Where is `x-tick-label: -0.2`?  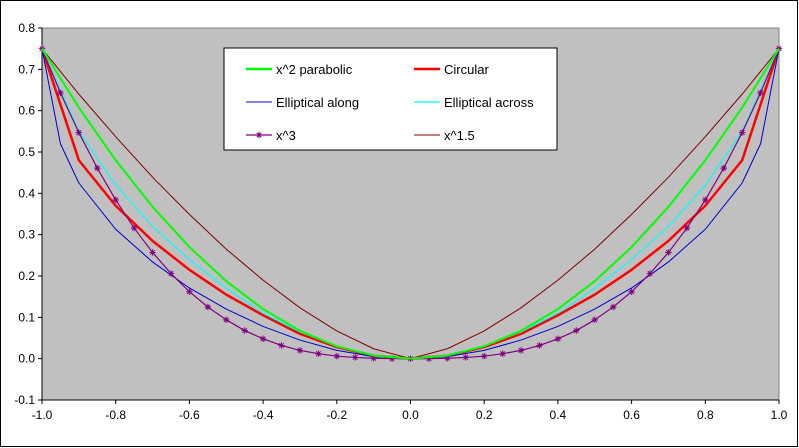
x-tick-label: -0.2 is located at coordinates (336, 415).